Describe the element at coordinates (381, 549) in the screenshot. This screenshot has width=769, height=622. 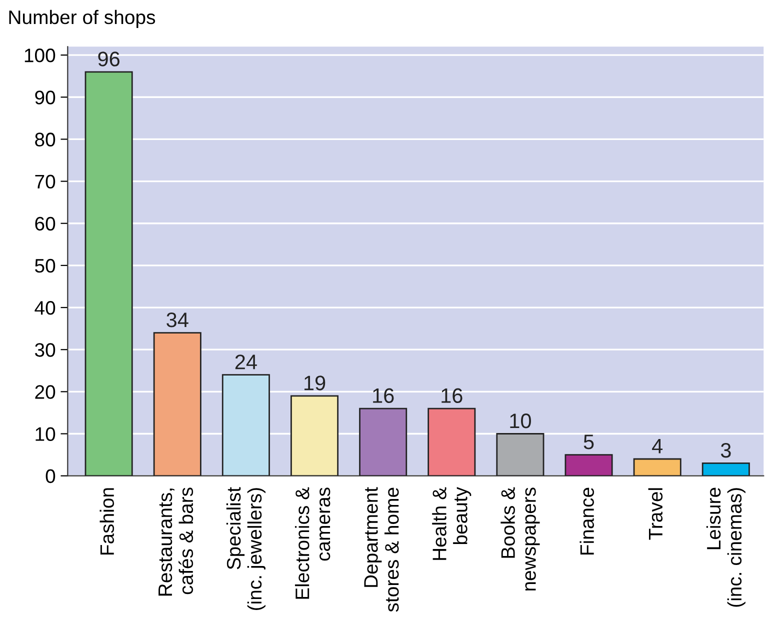
I see `x-tick-label: Department stores & home` at that location.